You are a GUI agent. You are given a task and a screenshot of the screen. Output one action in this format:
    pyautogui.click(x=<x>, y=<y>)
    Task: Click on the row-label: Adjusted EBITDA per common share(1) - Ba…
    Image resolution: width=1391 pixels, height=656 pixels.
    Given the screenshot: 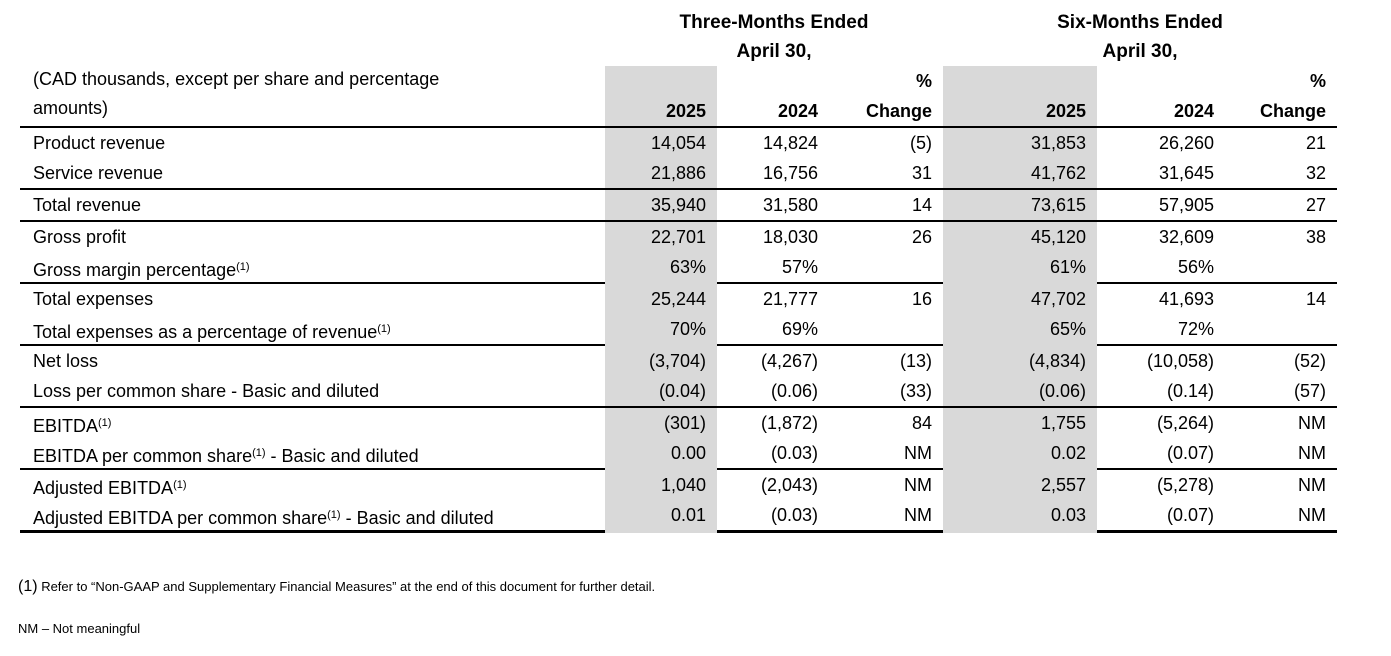 What is the action you would take?
    pyautogui.click(x=263, y=518)
    